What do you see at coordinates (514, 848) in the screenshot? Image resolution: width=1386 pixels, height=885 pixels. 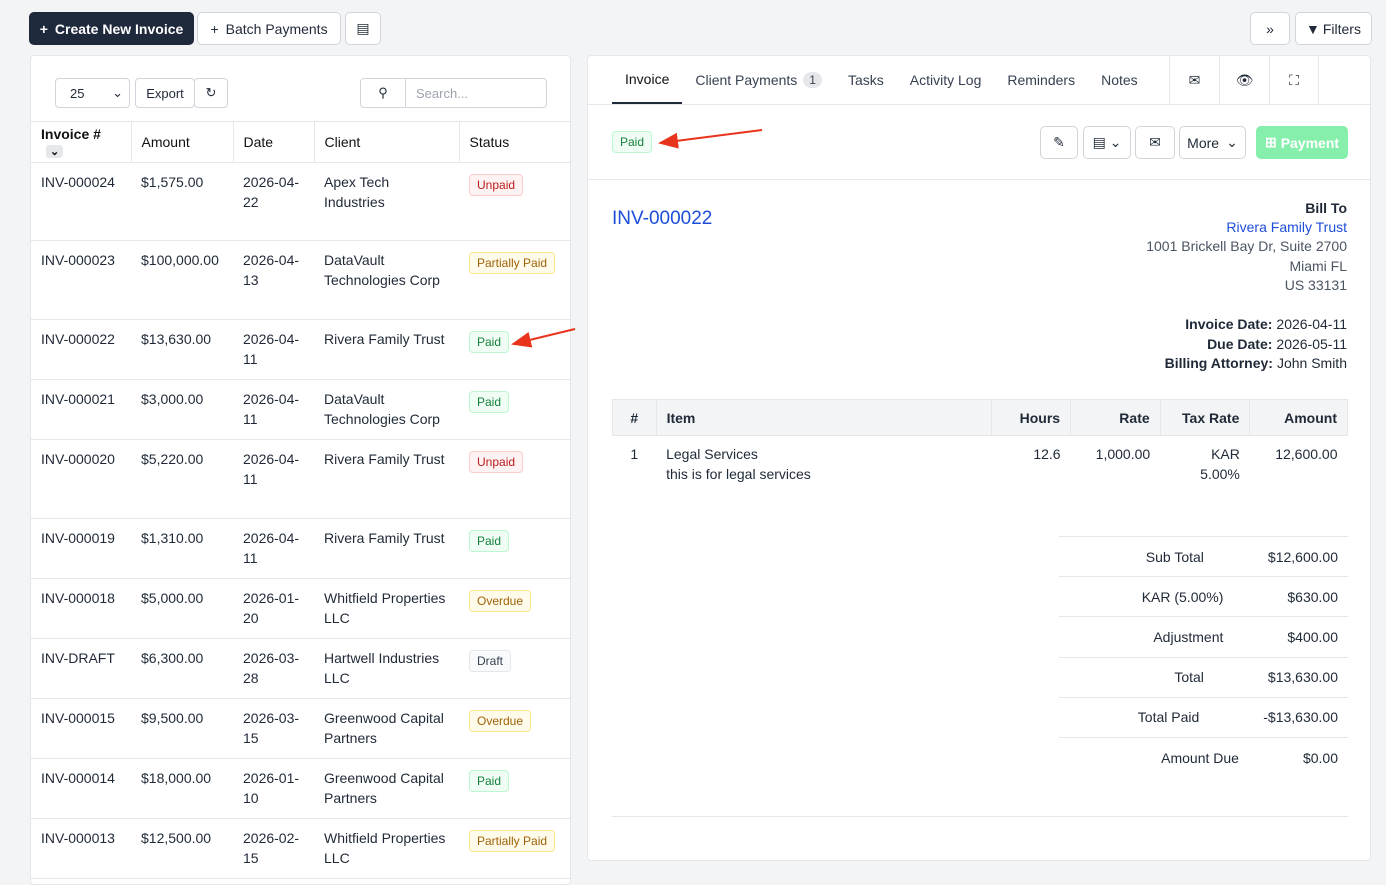 I see `status-cell: Partially Paid` at bounding box center [514, 848].